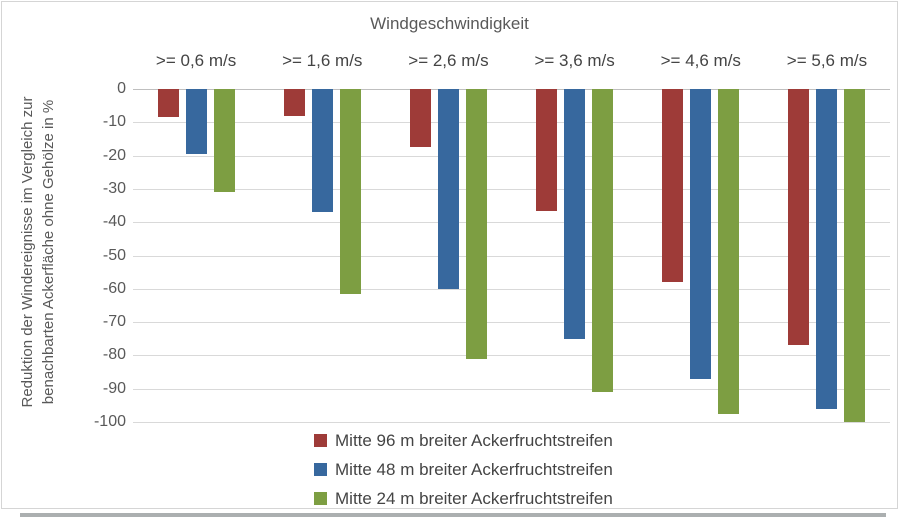  What do you see at coordinates (799, 217) in the screenshot?
I see `bar-series0-cat5` at bounding box center [799, 217].